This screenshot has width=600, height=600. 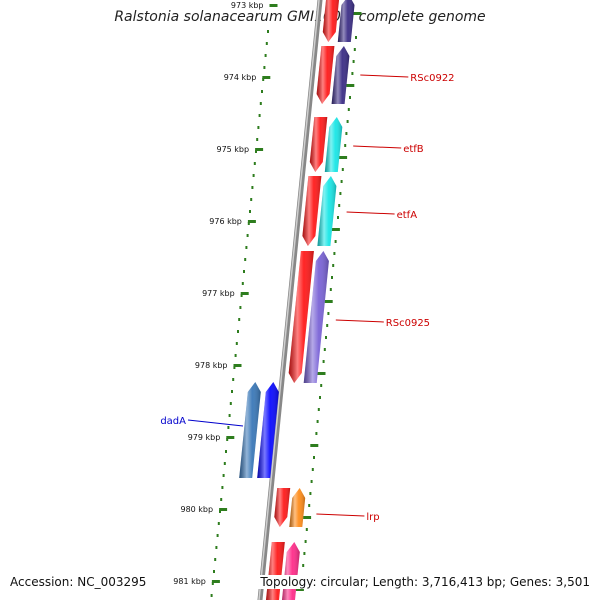 What do you see at coordinates (247, 5) in the screenshot?
I see `tick-label: 973 kbp` at bounding box center [247, 5].